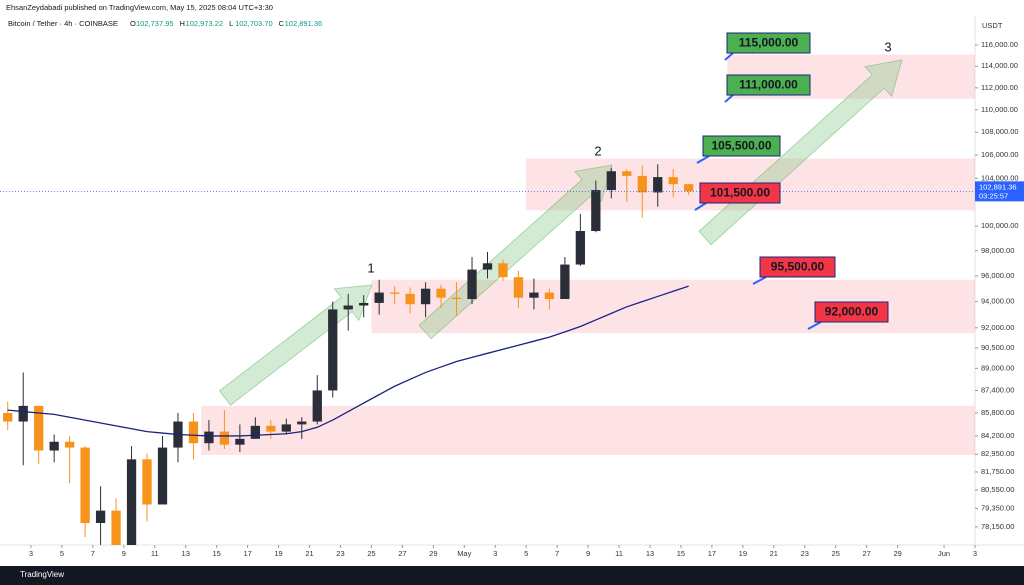  Describe the element at coordinates (768, 85) in the screenshot. I see `price-label: 111,000.00` at that location.